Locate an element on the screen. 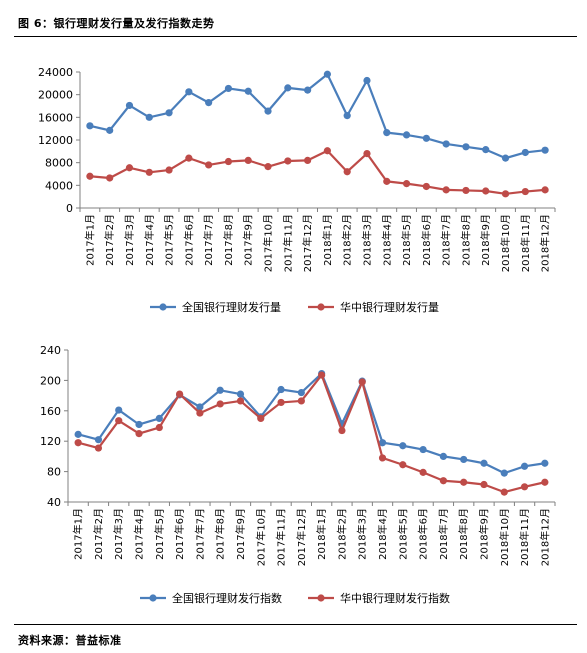  x-tick-label: 2018年8月 is located at coordinates (463, 534).